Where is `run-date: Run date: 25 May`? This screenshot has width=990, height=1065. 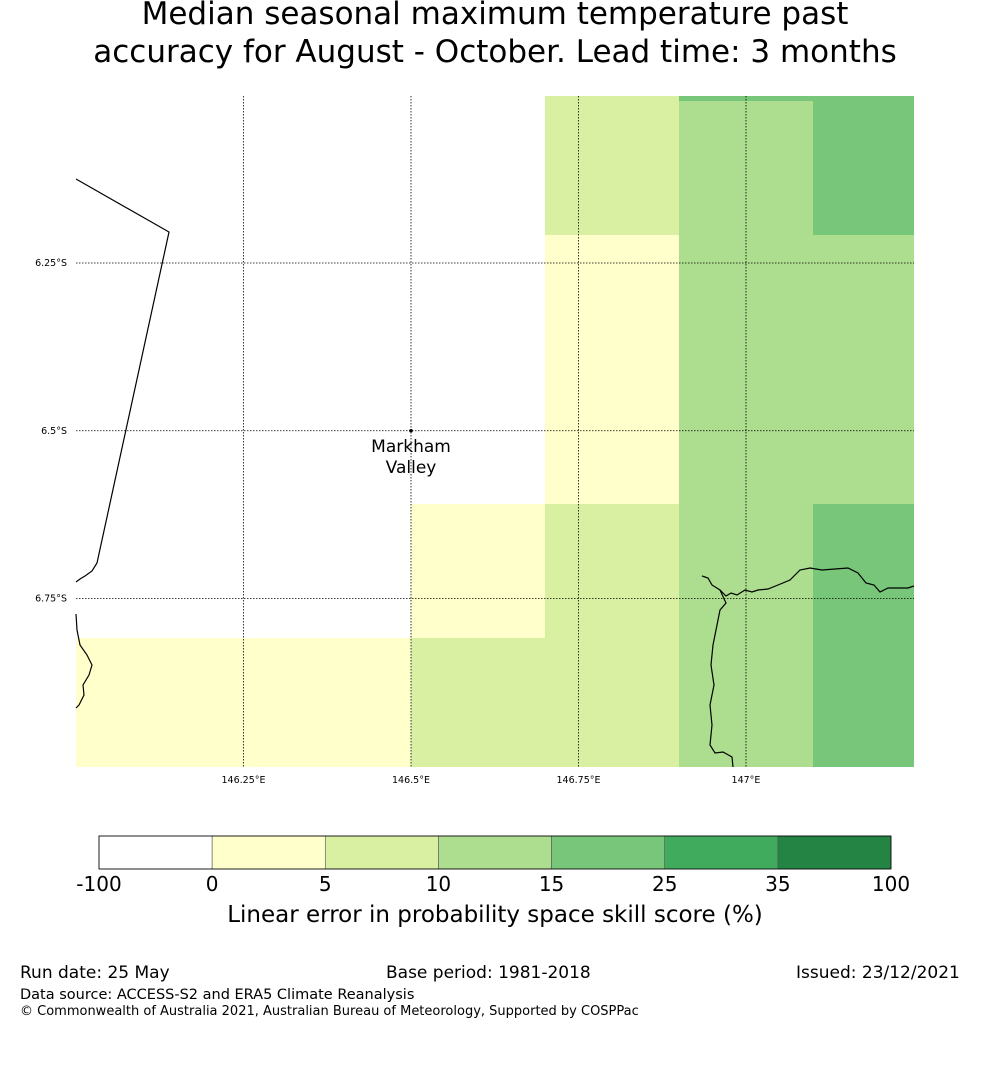
run-date: Run date: 25 May is located at coordinates (95, 973).